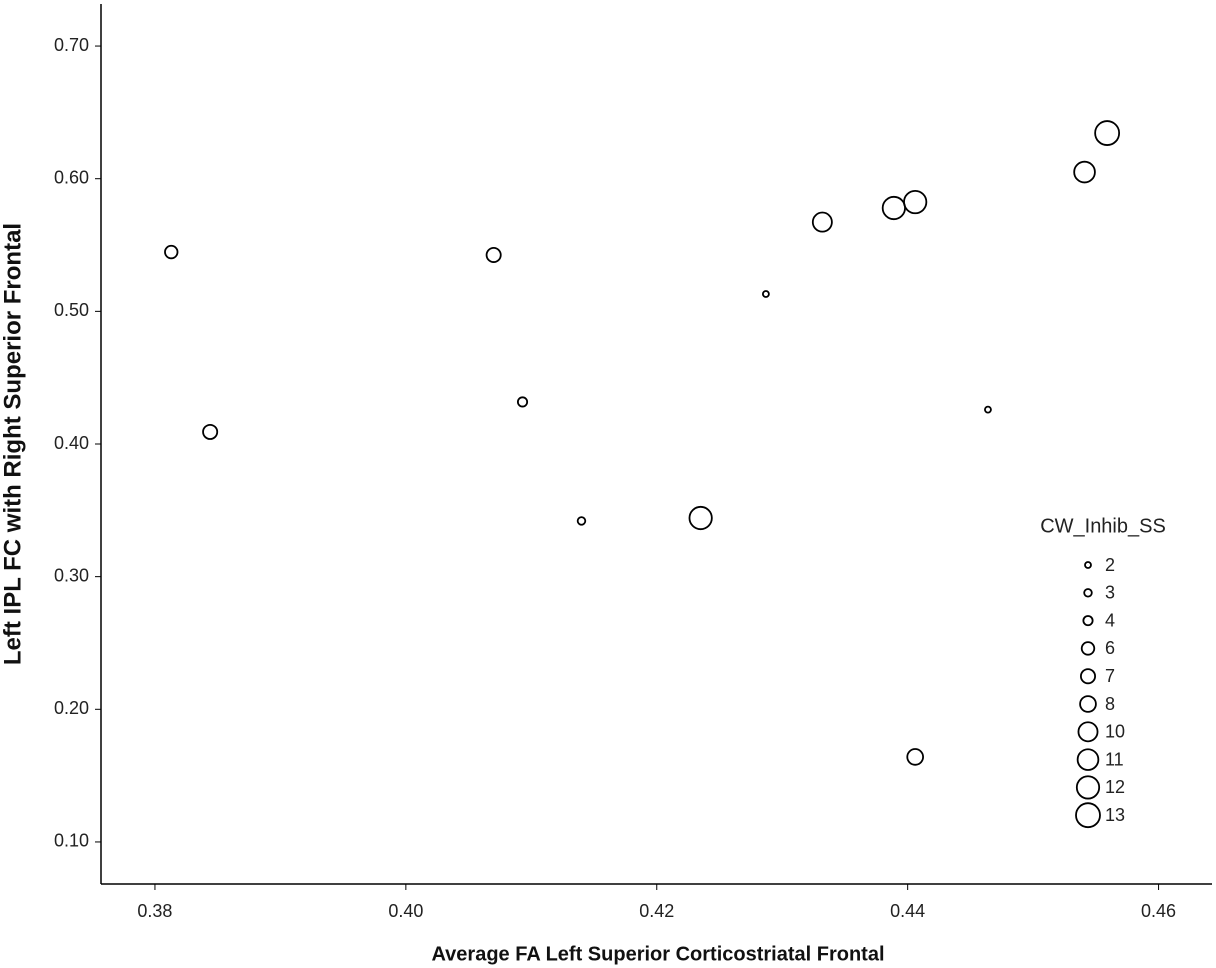 The image size is (1216, 968). I want to click on x-tick-label: 0.38, so click(154, 911).